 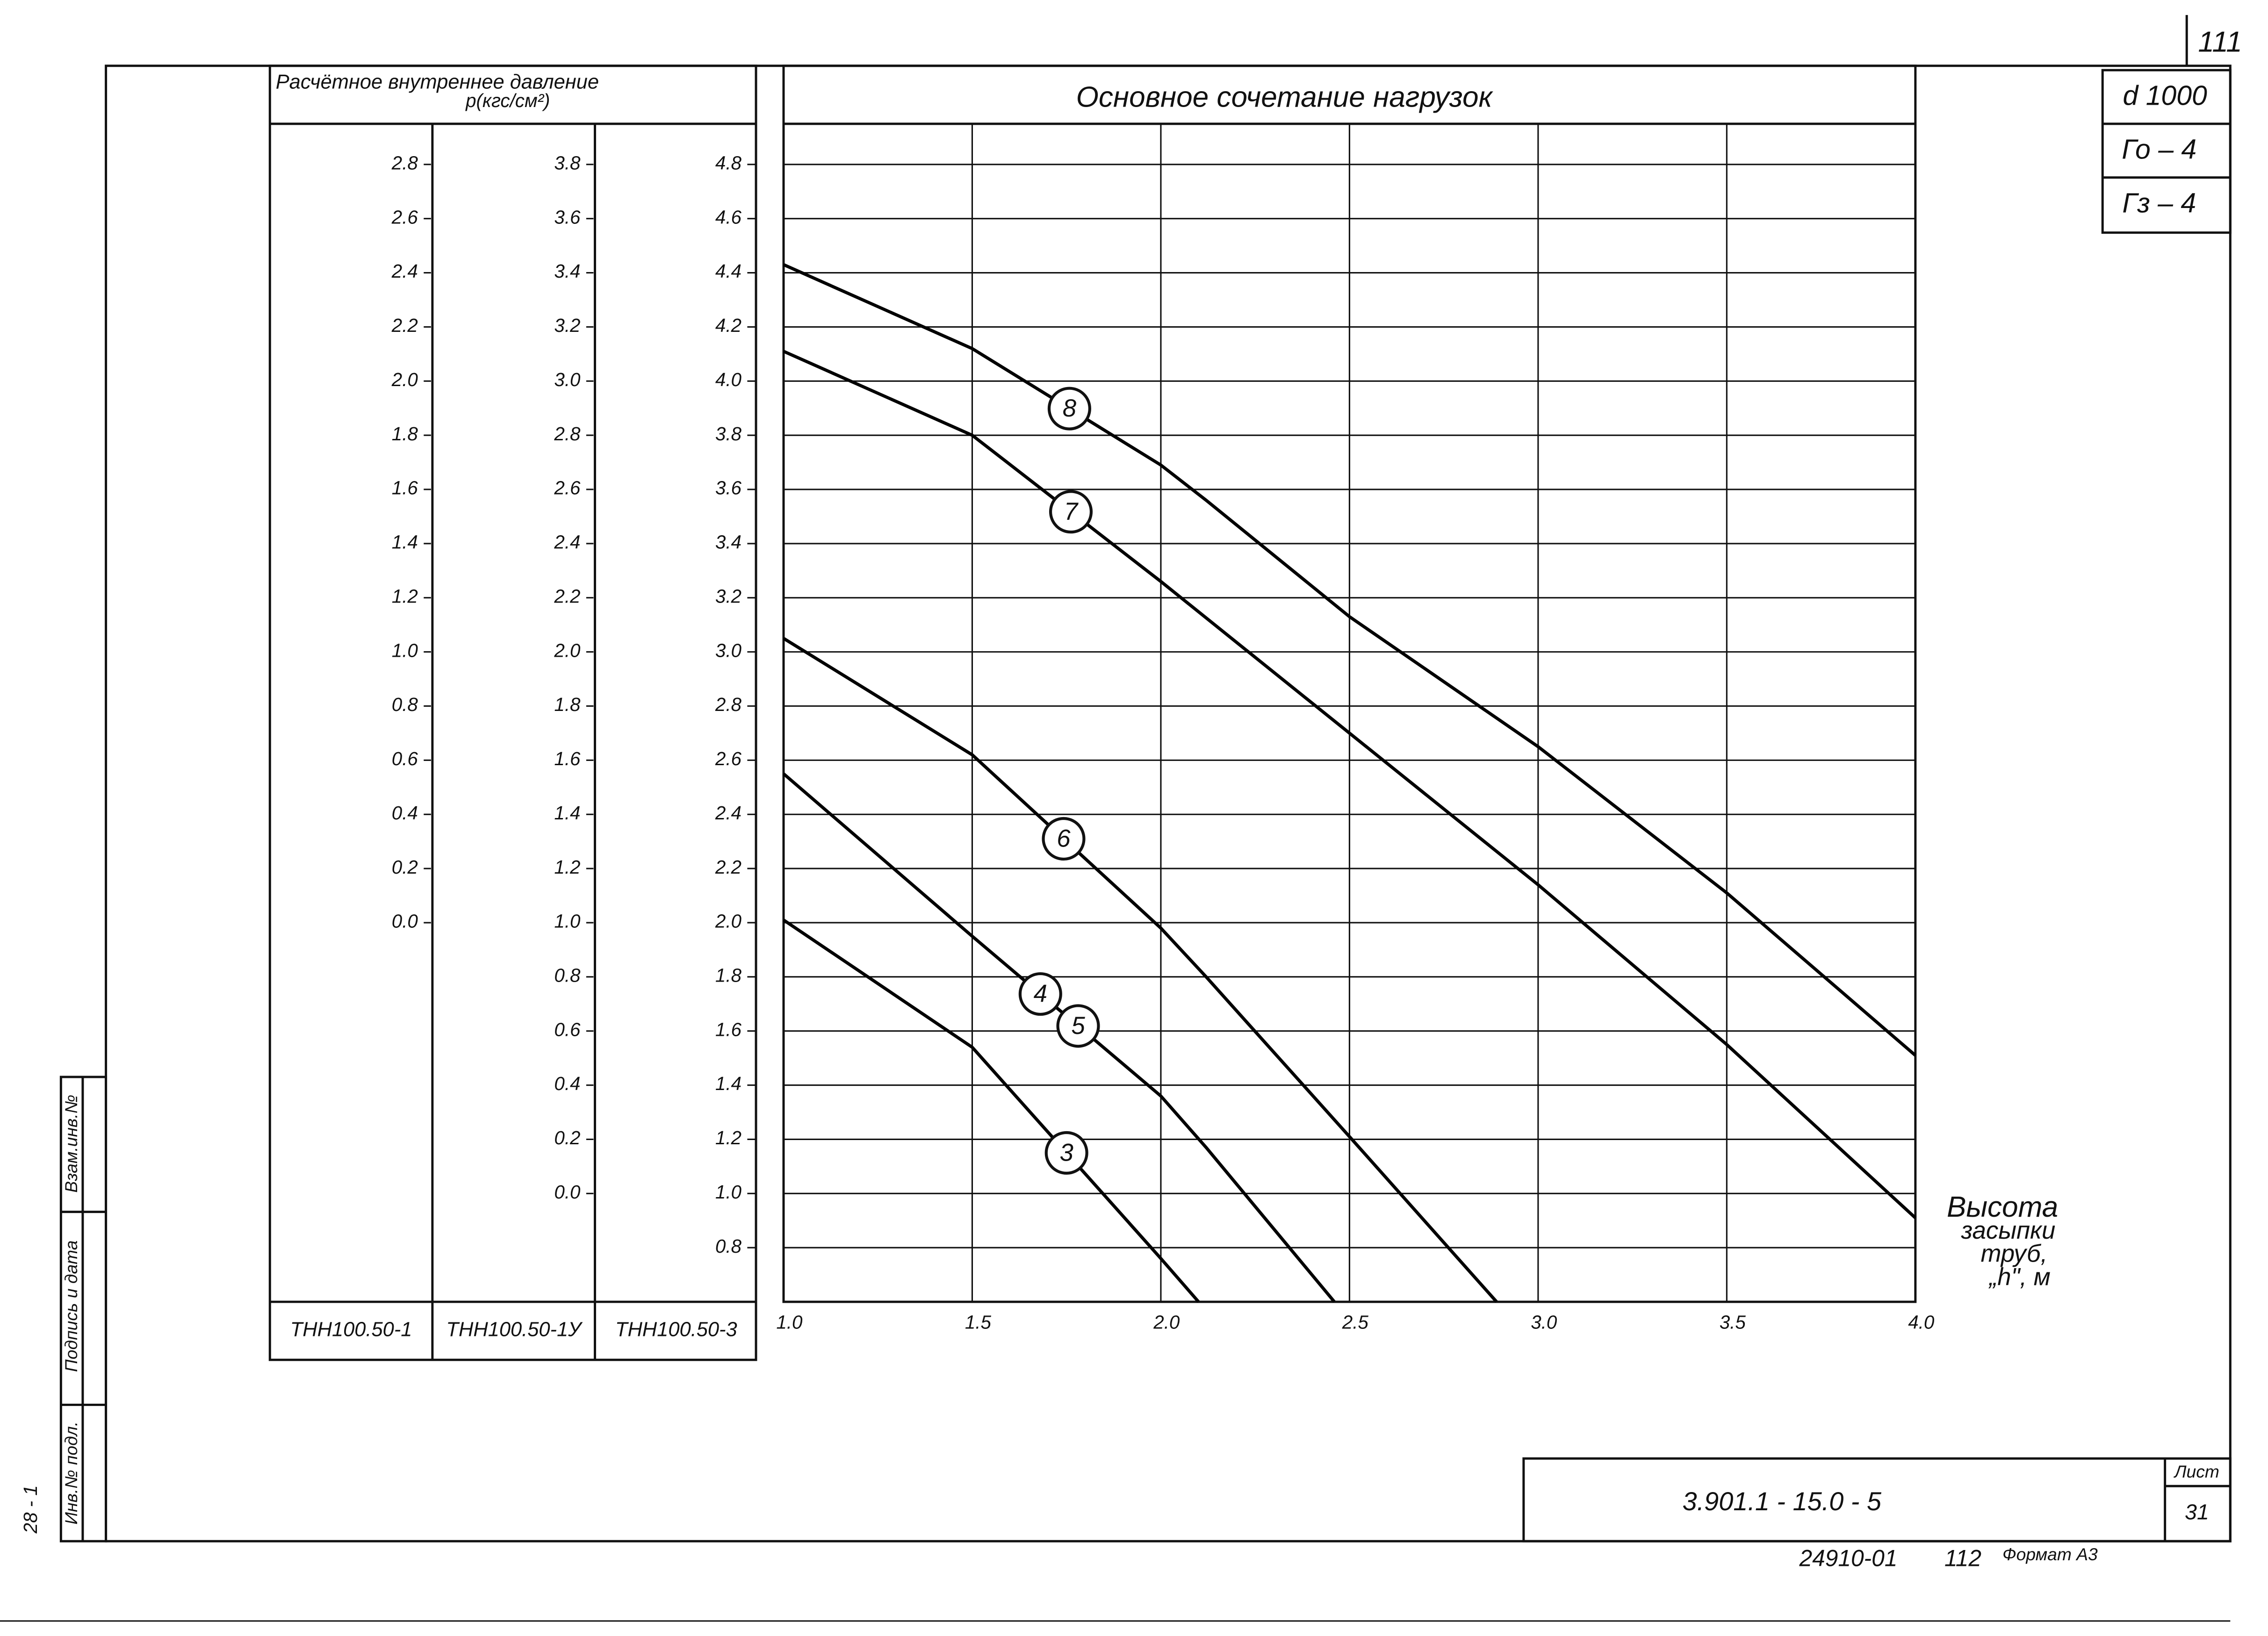 What do you see at coordinates (1782, 1501) in the screenshot?
I see `document-code: 3.901.1 - 15.0 - 5` at bounding box center [1782, 1501].